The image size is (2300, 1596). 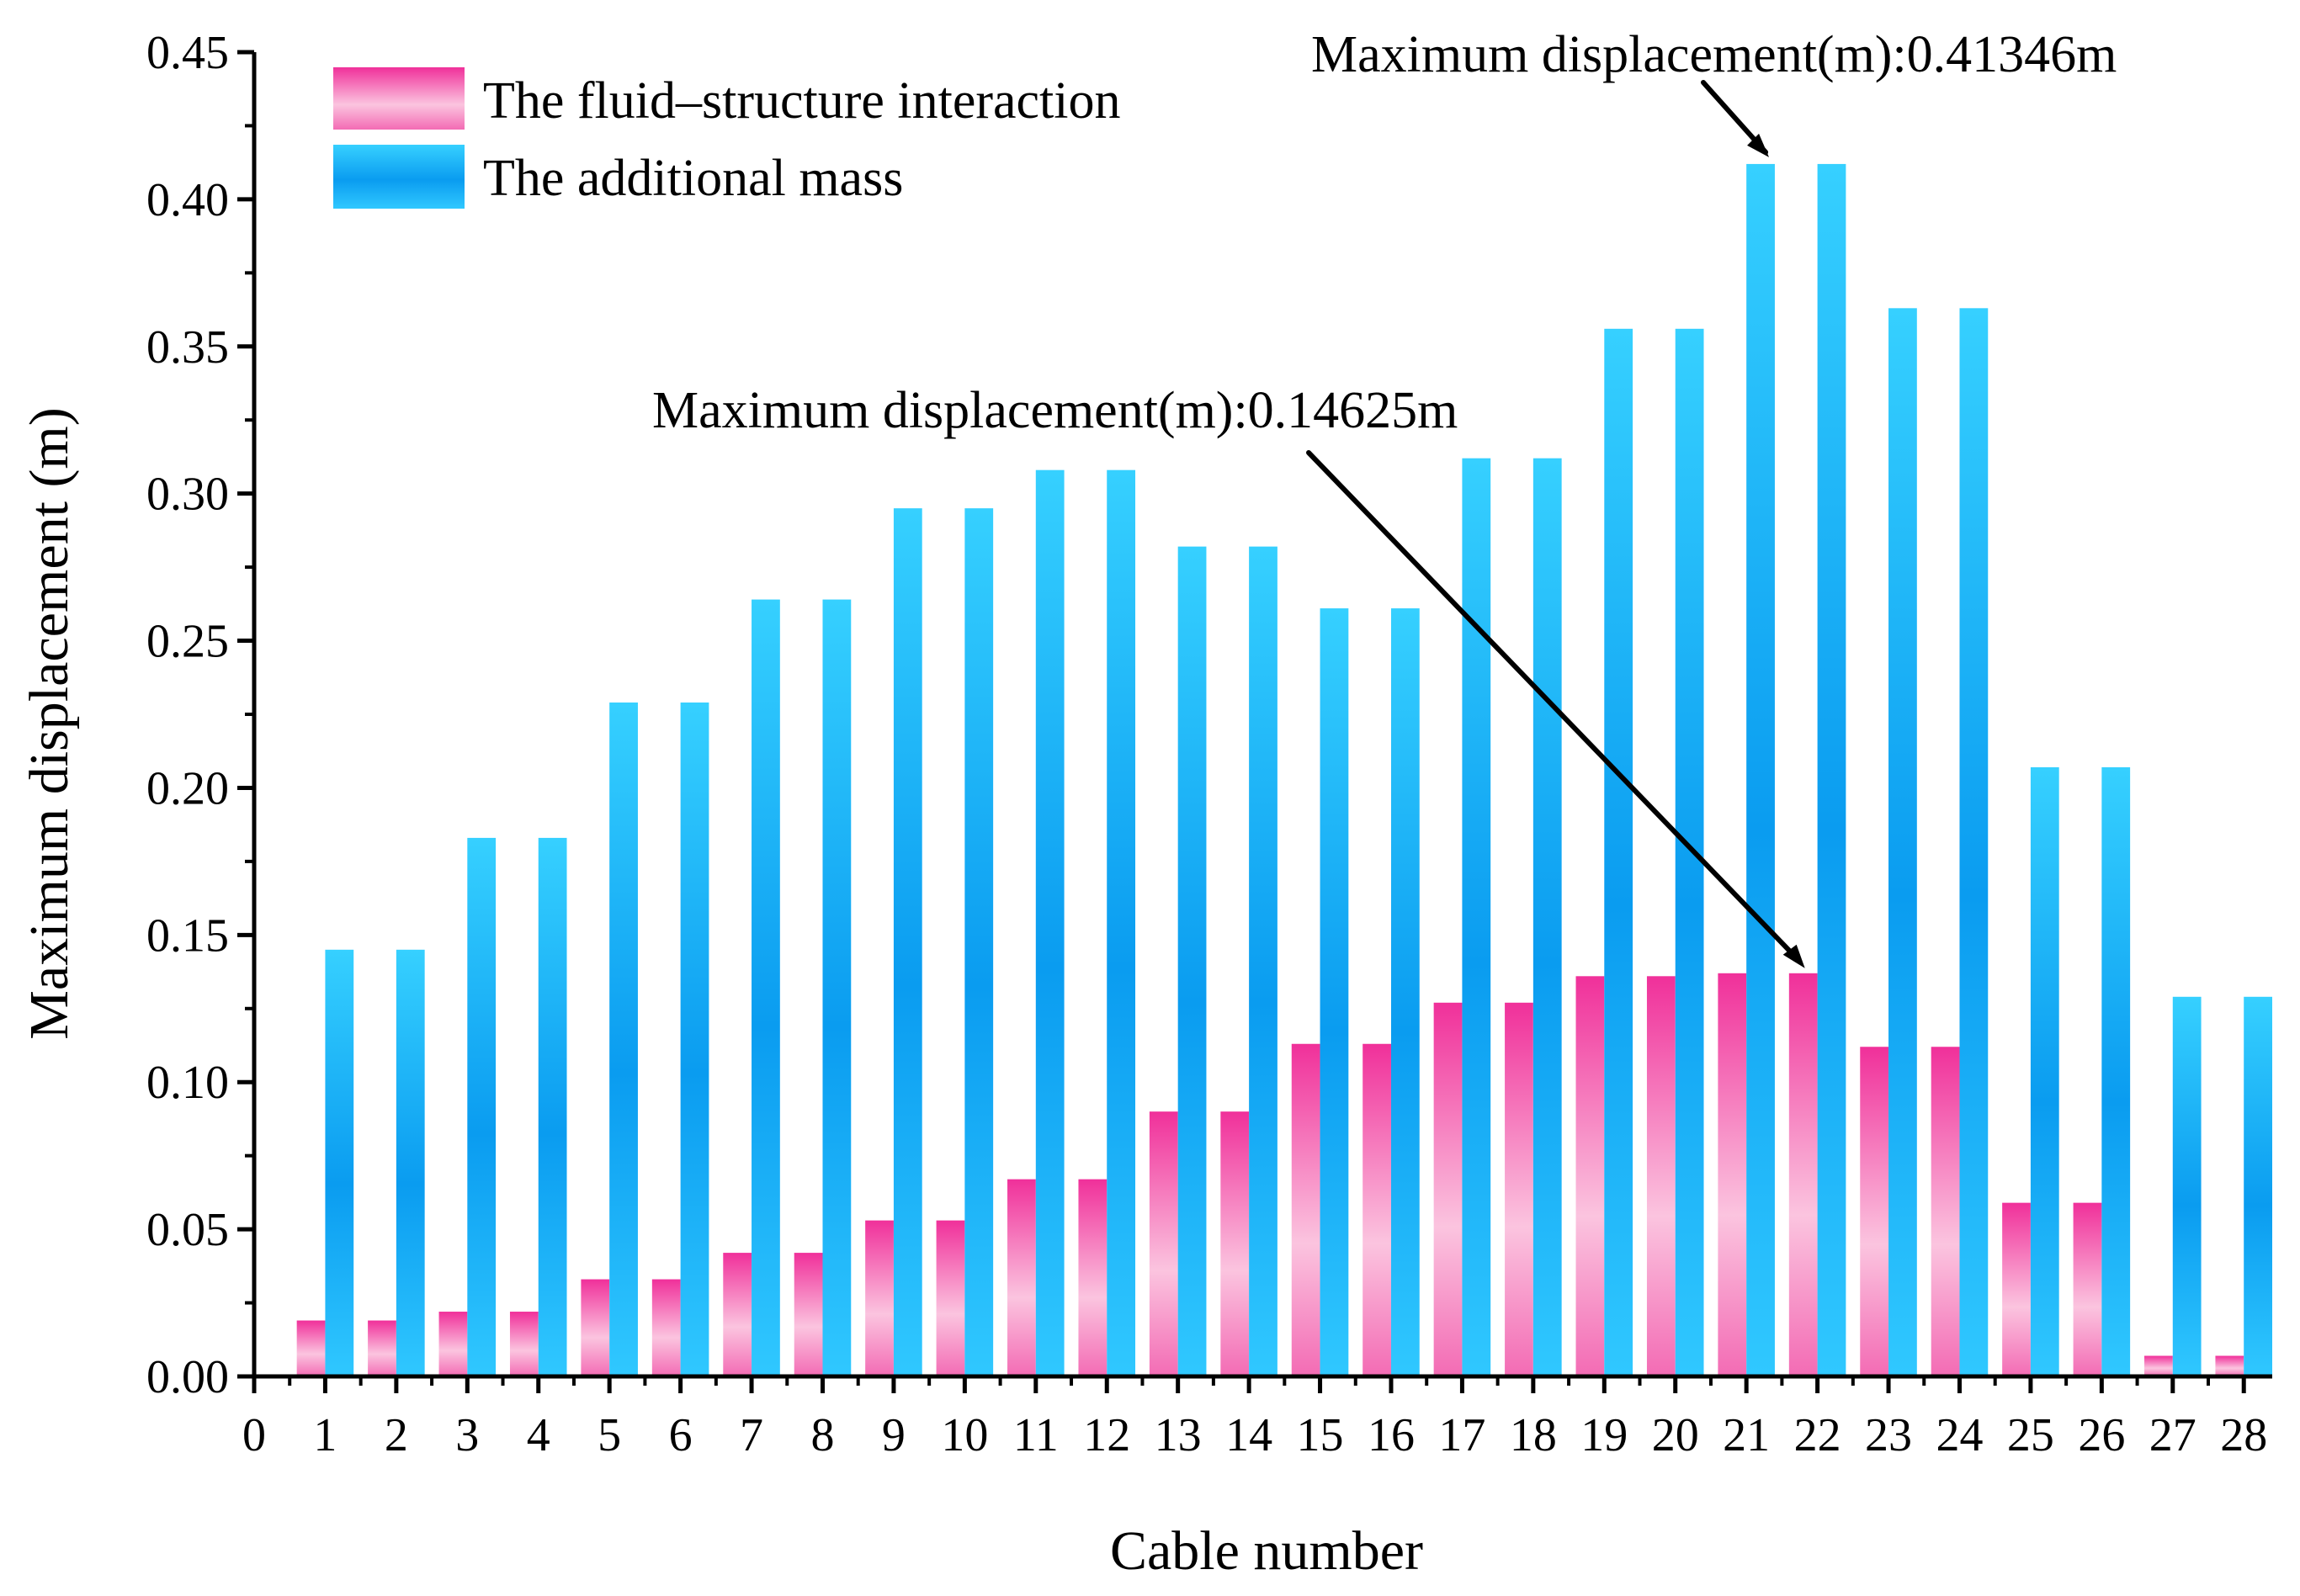 I want to click on y-tick-label: 0.20, so click(x=187, y=788).